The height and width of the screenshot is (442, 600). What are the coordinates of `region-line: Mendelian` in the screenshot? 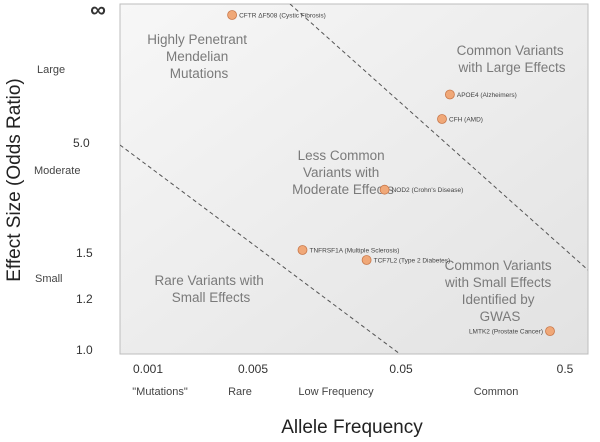 It's located at (197, 56).